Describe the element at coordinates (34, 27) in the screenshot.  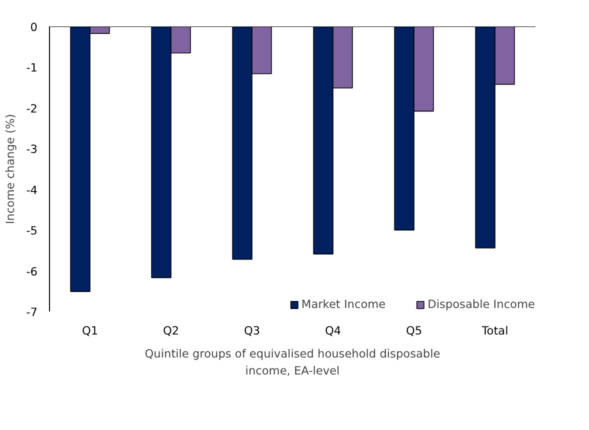
I see `y-tick-label: 0` at that location.